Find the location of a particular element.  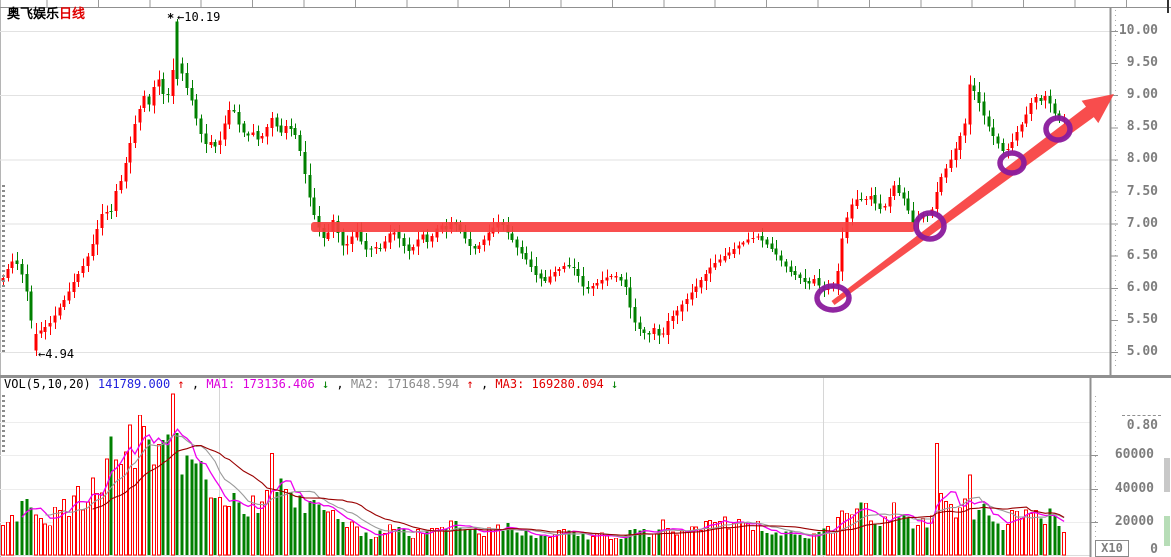

ma2-direction-icon: ↑ is located at coordinates (470, 384).